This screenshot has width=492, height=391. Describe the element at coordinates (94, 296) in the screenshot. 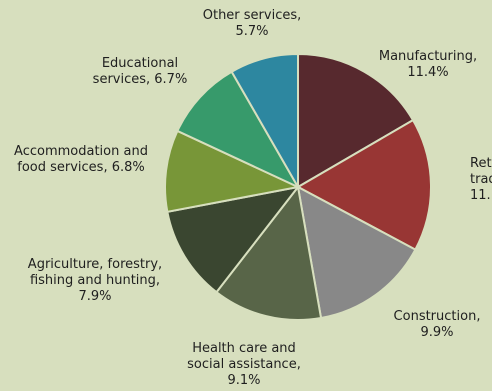

I see `slice-label-line: 7.9%` at that location.